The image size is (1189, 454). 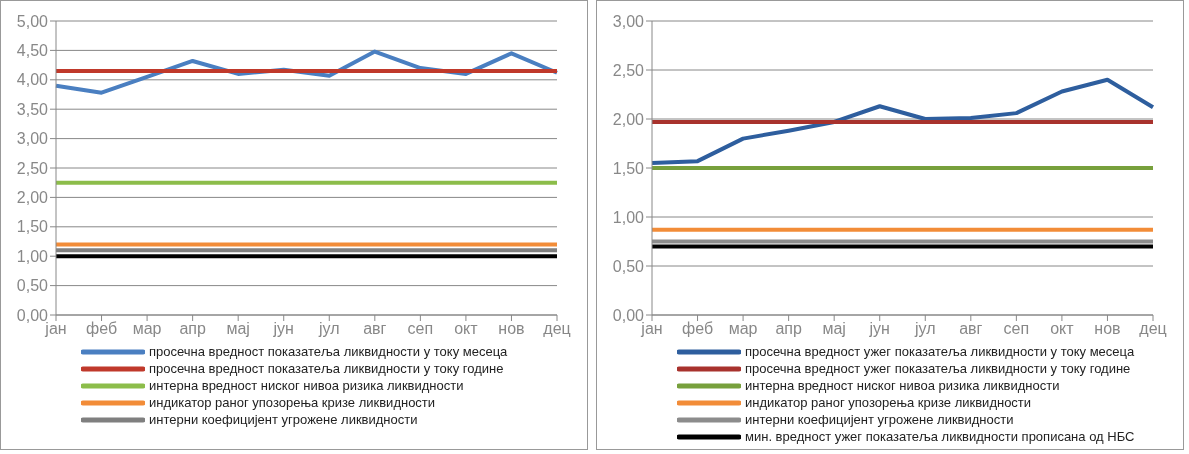 I want to click on y-tick-label: 5,00, so click(x=32, y=21).